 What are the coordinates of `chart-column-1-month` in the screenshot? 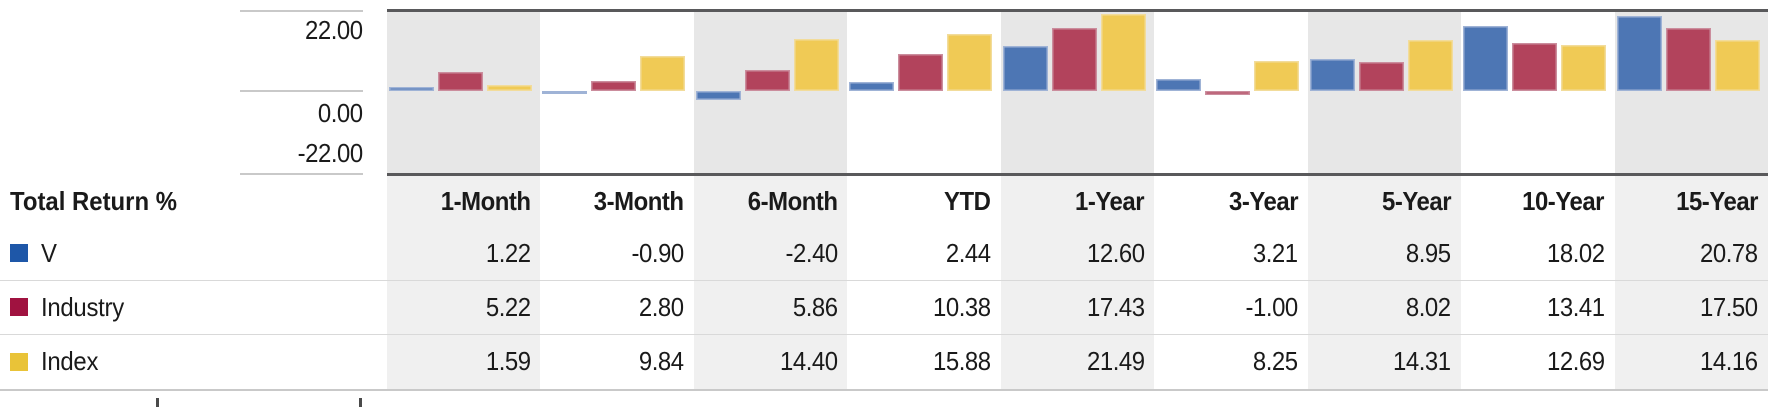 It's located at (464, 92).